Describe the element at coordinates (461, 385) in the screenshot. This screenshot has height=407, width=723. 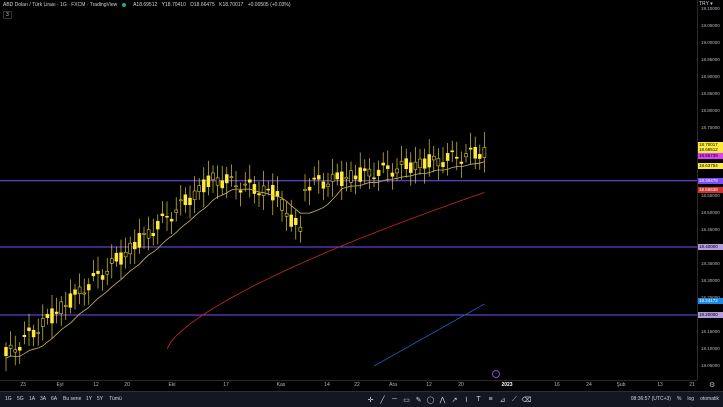
I see `time-axis-label: 20` at that location.